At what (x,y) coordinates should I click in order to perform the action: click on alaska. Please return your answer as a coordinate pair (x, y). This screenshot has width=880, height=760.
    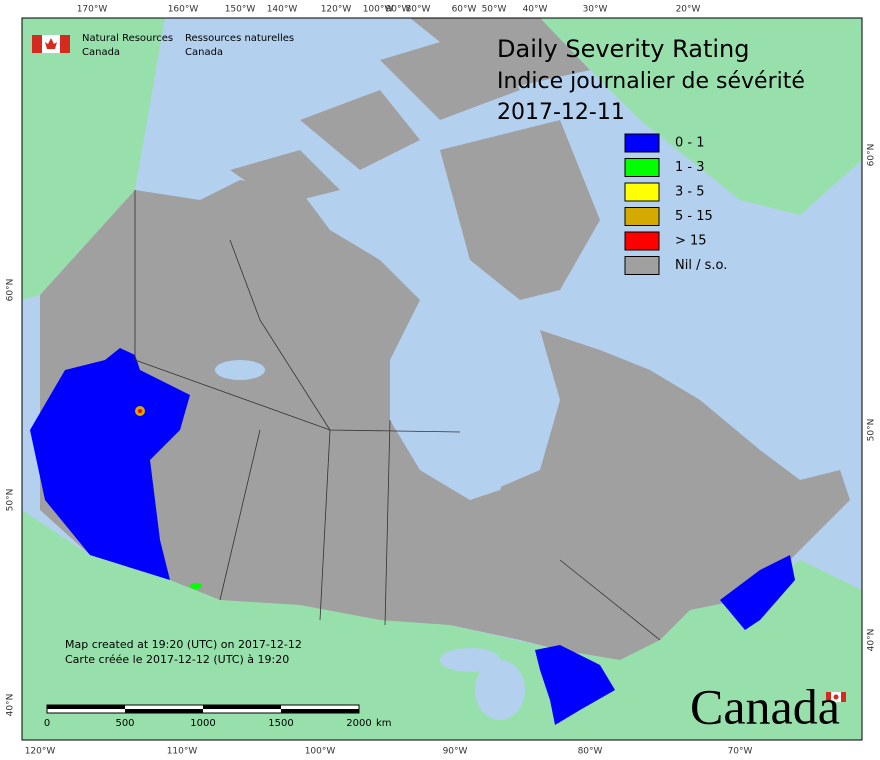
    Looking at the image, I should click on (93, 159).